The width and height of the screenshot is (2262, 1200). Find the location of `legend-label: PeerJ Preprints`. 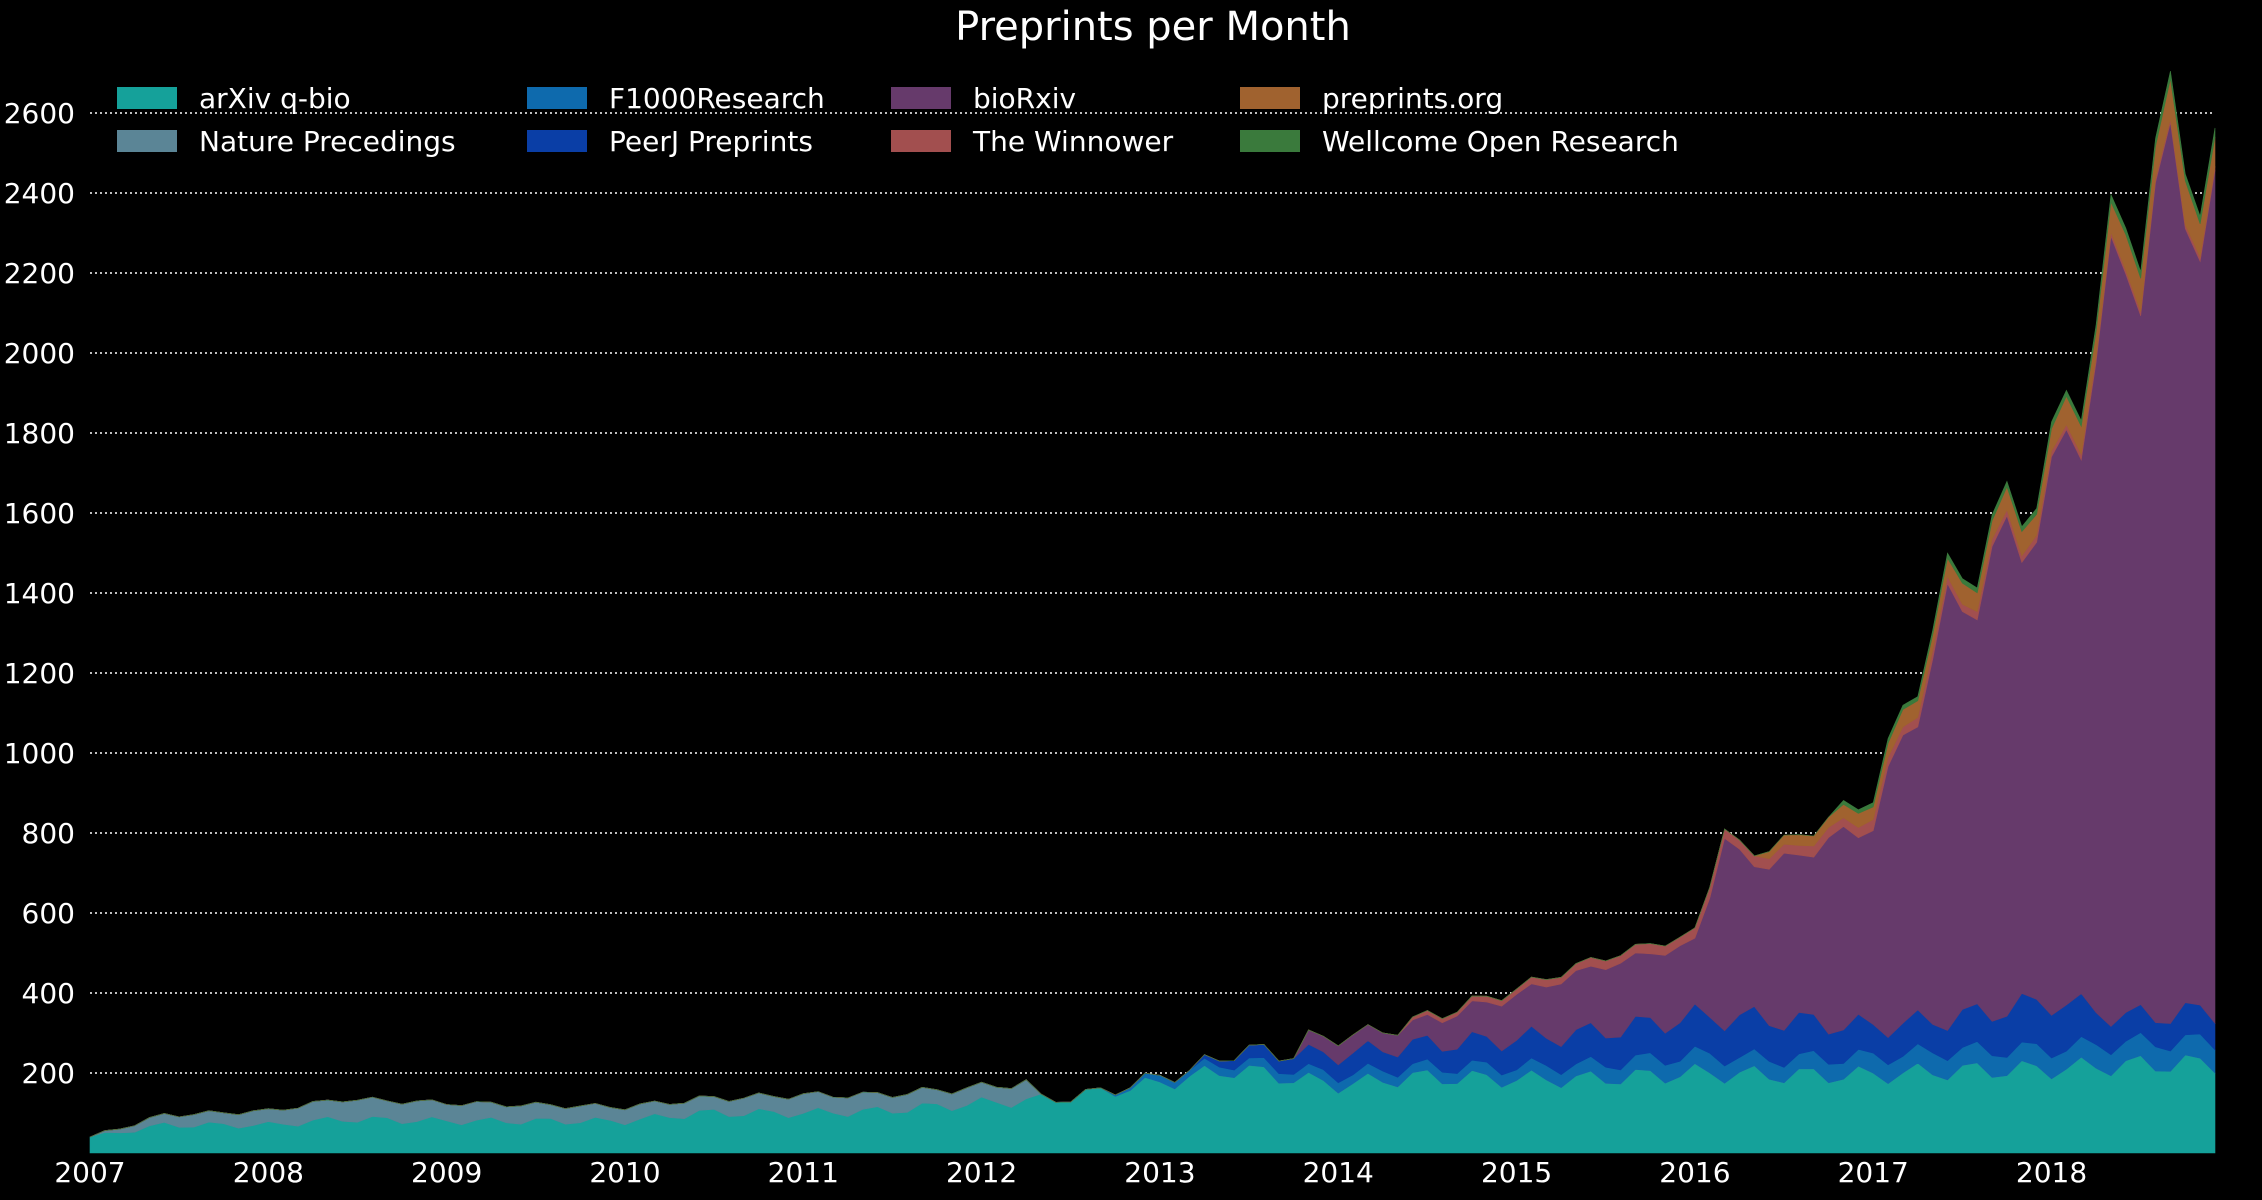

legend-label: PeerJ Preprints is located at coordinates (711, 141).